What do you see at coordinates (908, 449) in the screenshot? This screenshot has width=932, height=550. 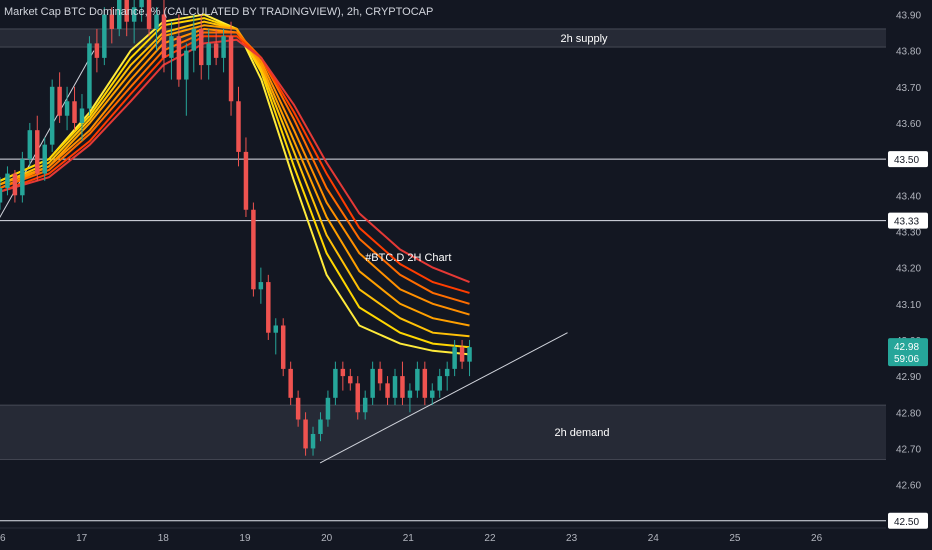 I see `y-tick-label: 42.70` at bounding box center [908, 449].